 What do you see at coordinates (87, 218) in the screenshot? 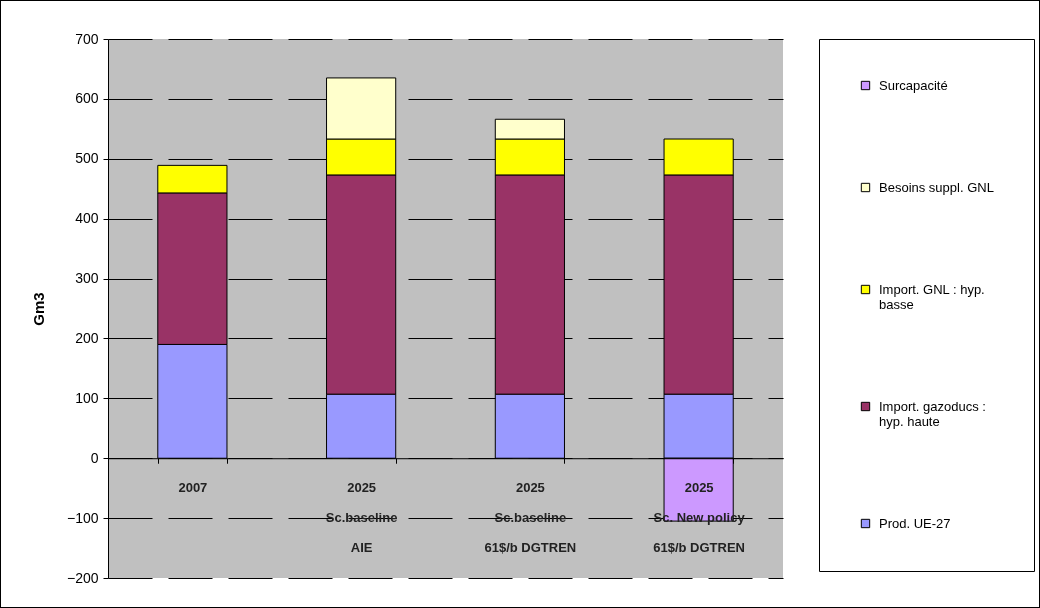
I see `y-tick-label: 400` at bounding box center [87, 218].